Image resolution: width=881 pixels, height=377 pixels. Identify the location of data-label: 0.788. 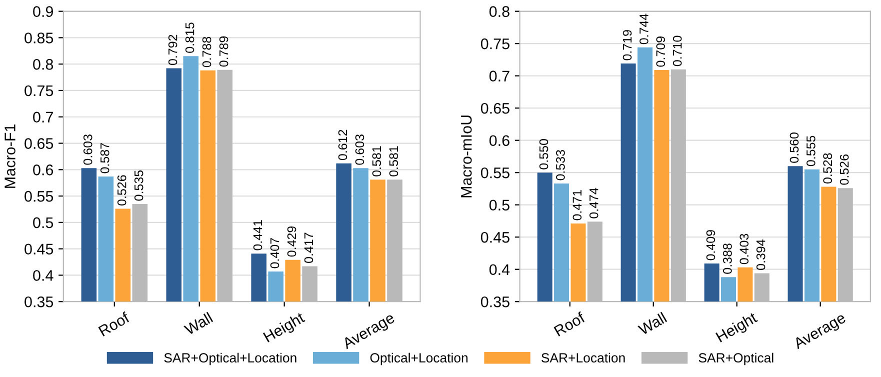
(207, 52).